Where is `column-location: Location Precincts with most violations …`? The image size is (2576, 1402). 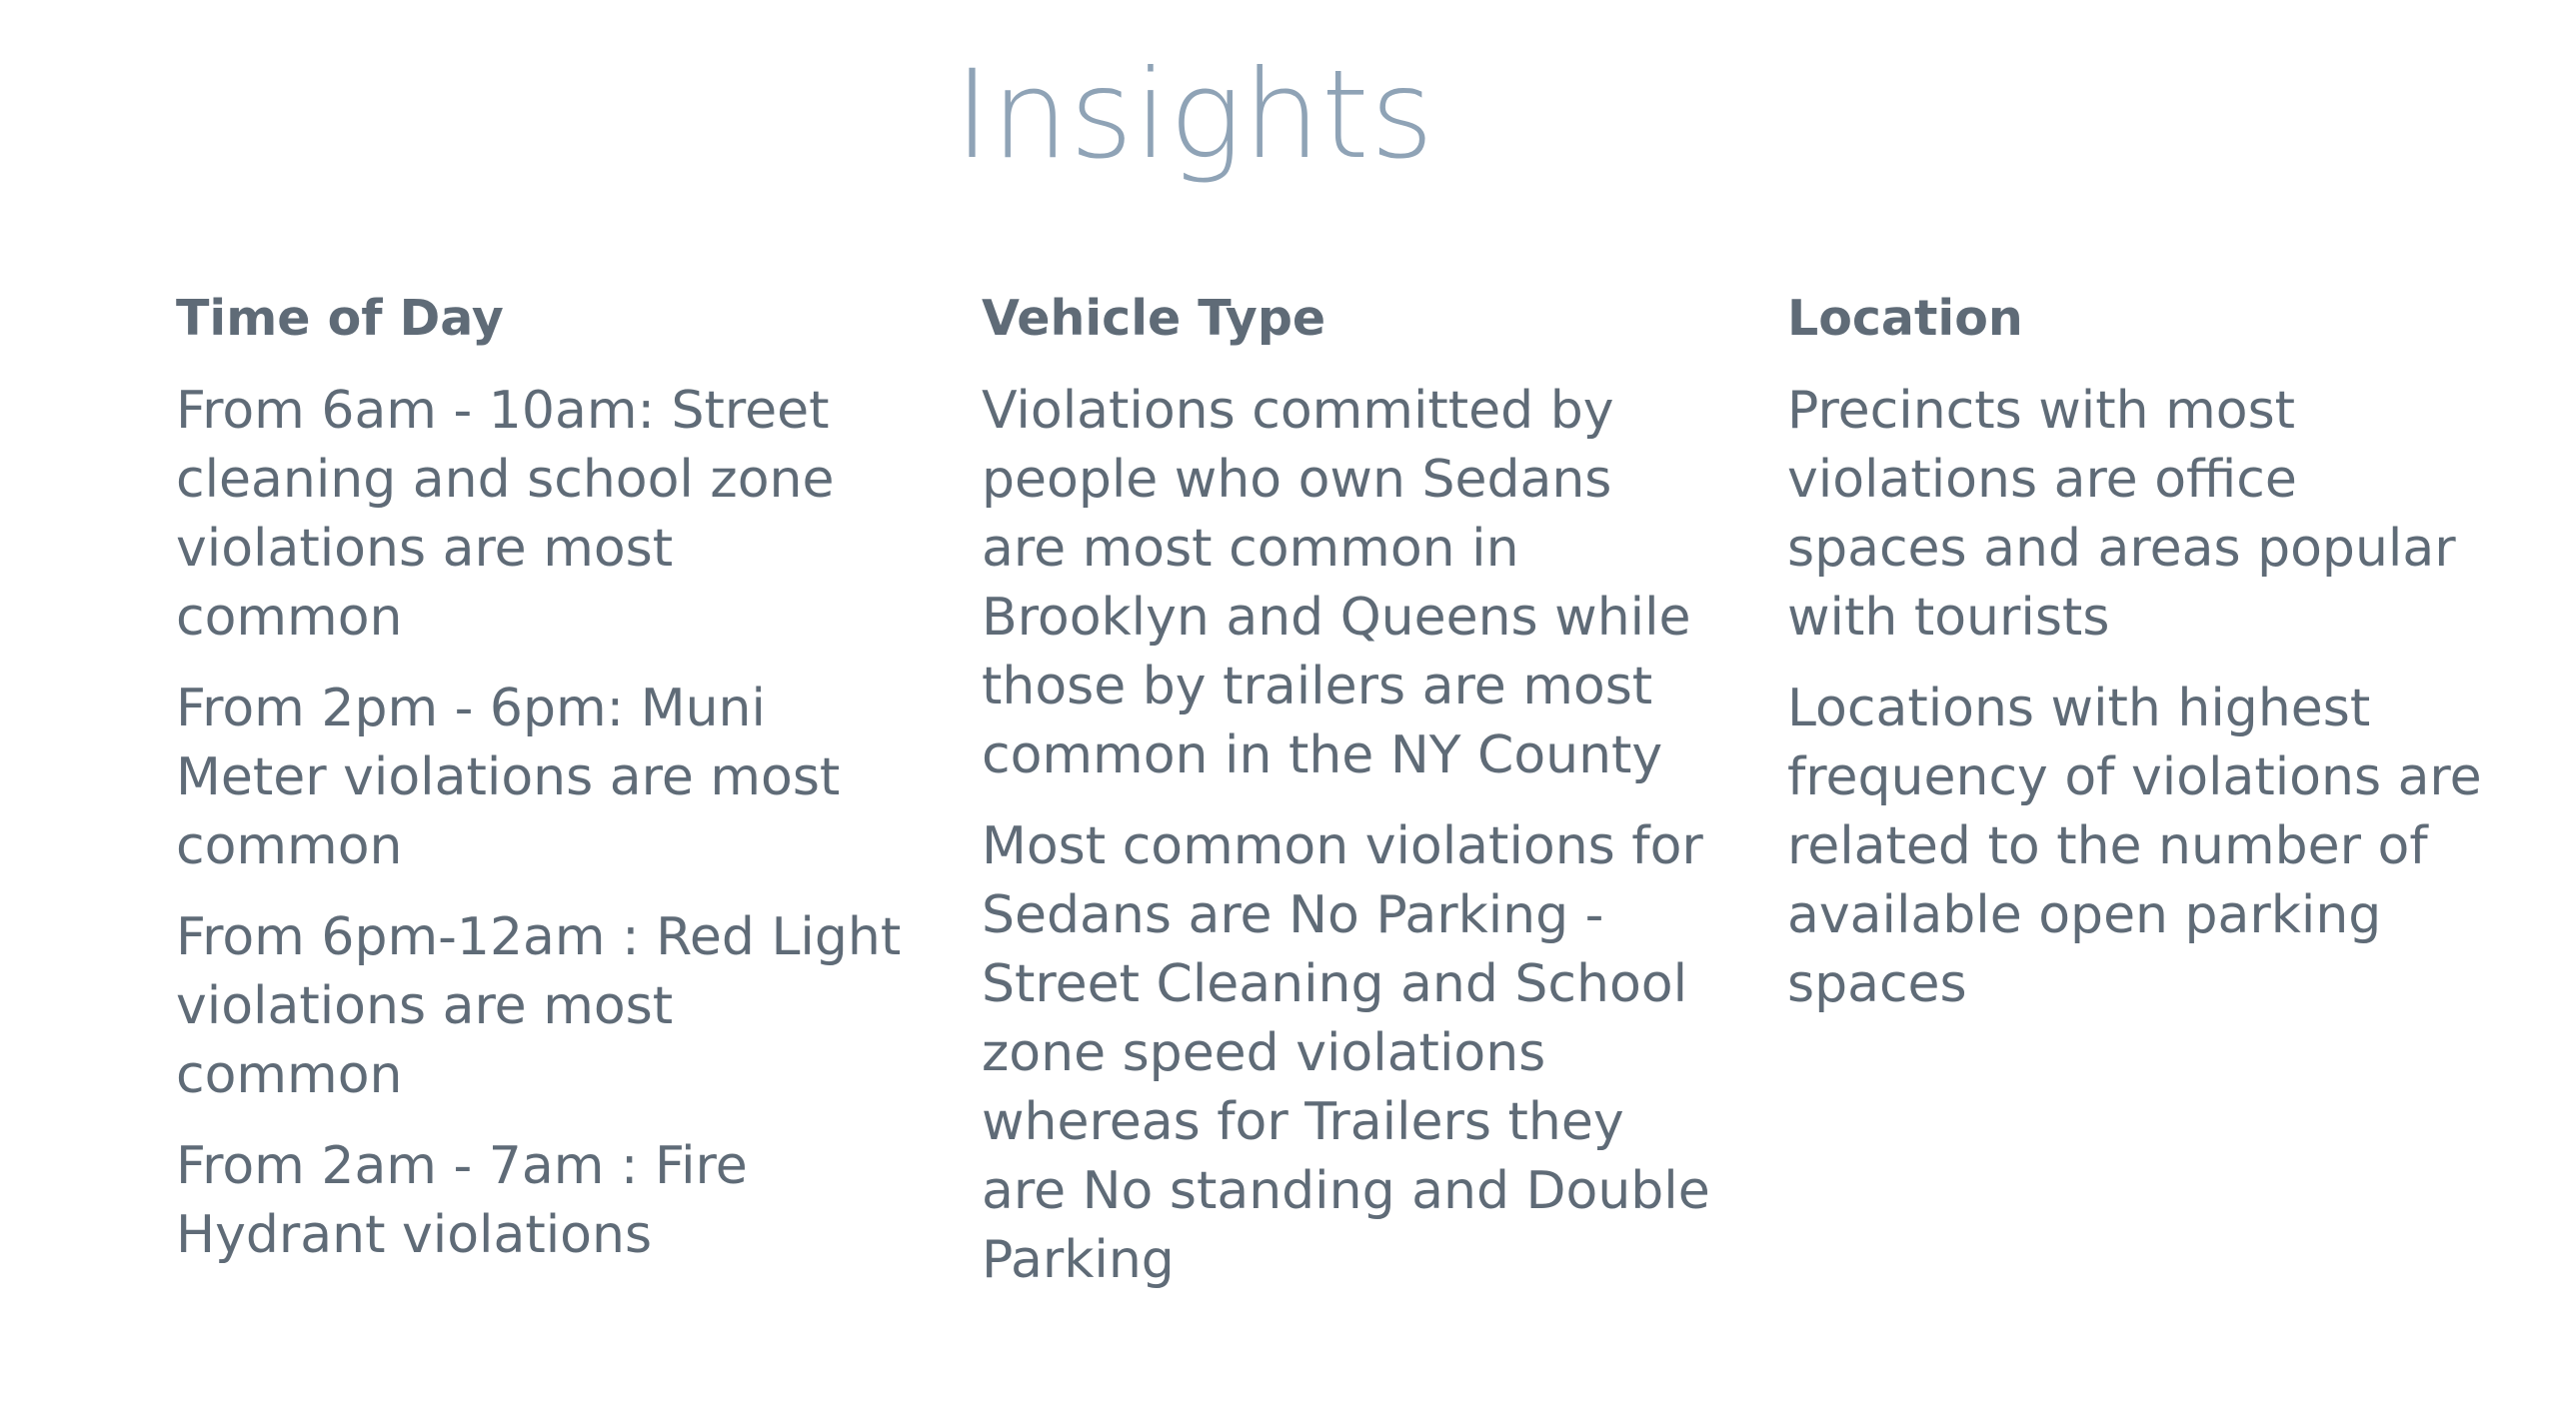
column-location: Location Precincts with most violations … is located at coordinates (2137, 662).